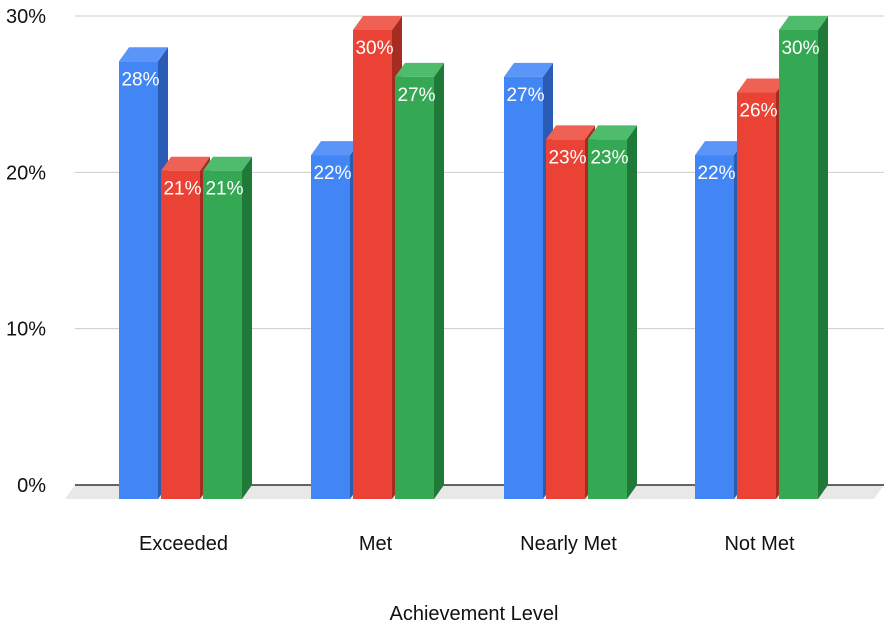 This screenshot has width=886, height=628. I want to click on x-tick-label: Nearly Met, so click(568, 544).